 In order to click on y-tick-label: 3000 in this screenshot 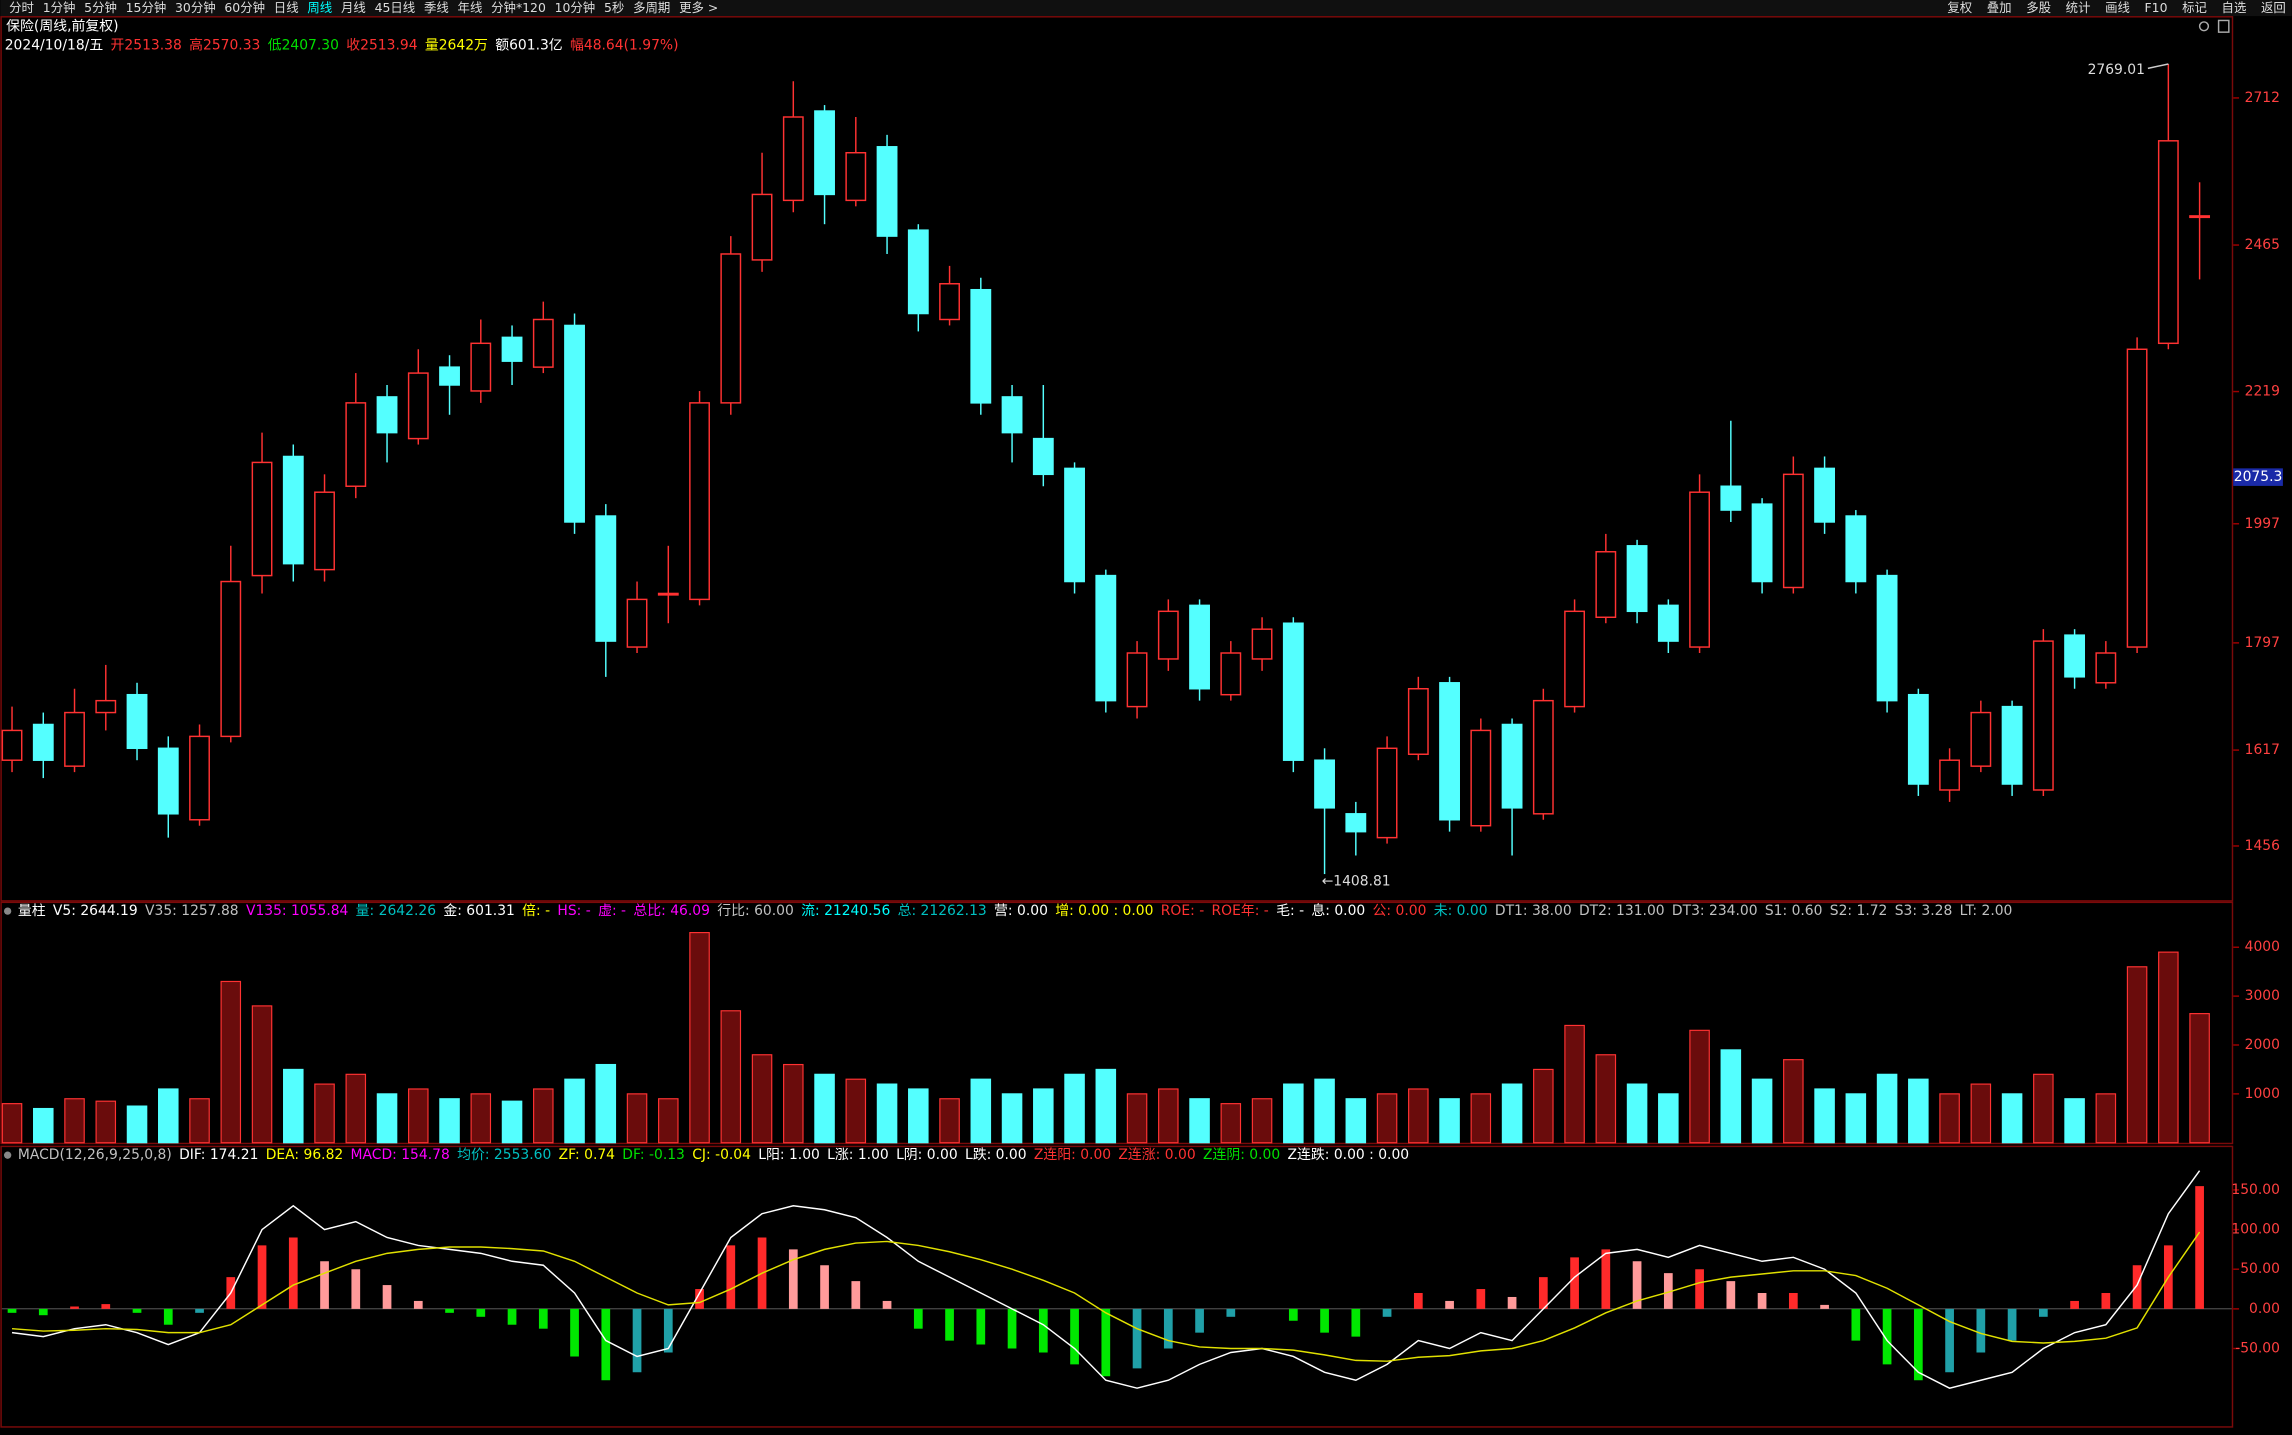, I will do `click(2262, 996)`.